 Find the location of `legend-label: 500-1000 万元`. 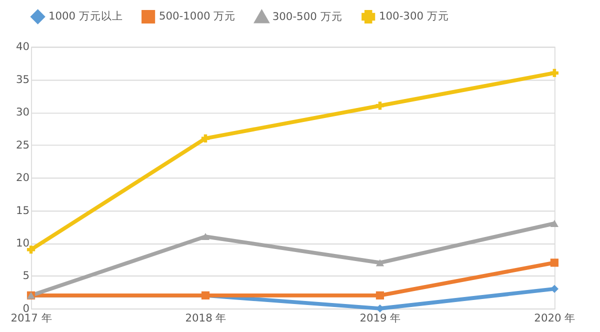

legend-label: 500-1000 万元 is located at coordinates (197, 16).